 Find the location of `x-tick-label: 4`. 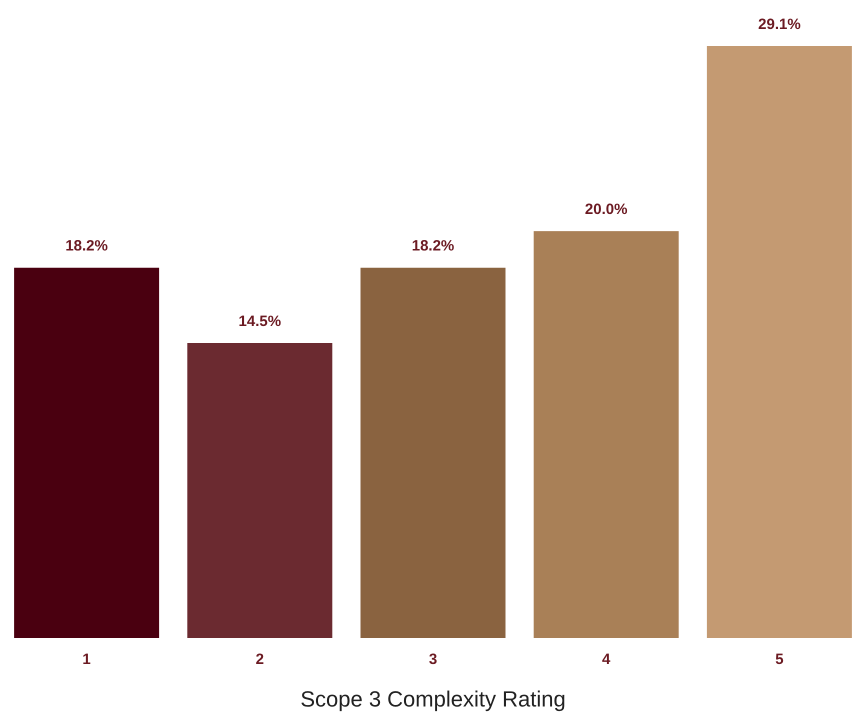

x-tick-label: 4 is located at coordinates (607, 659).